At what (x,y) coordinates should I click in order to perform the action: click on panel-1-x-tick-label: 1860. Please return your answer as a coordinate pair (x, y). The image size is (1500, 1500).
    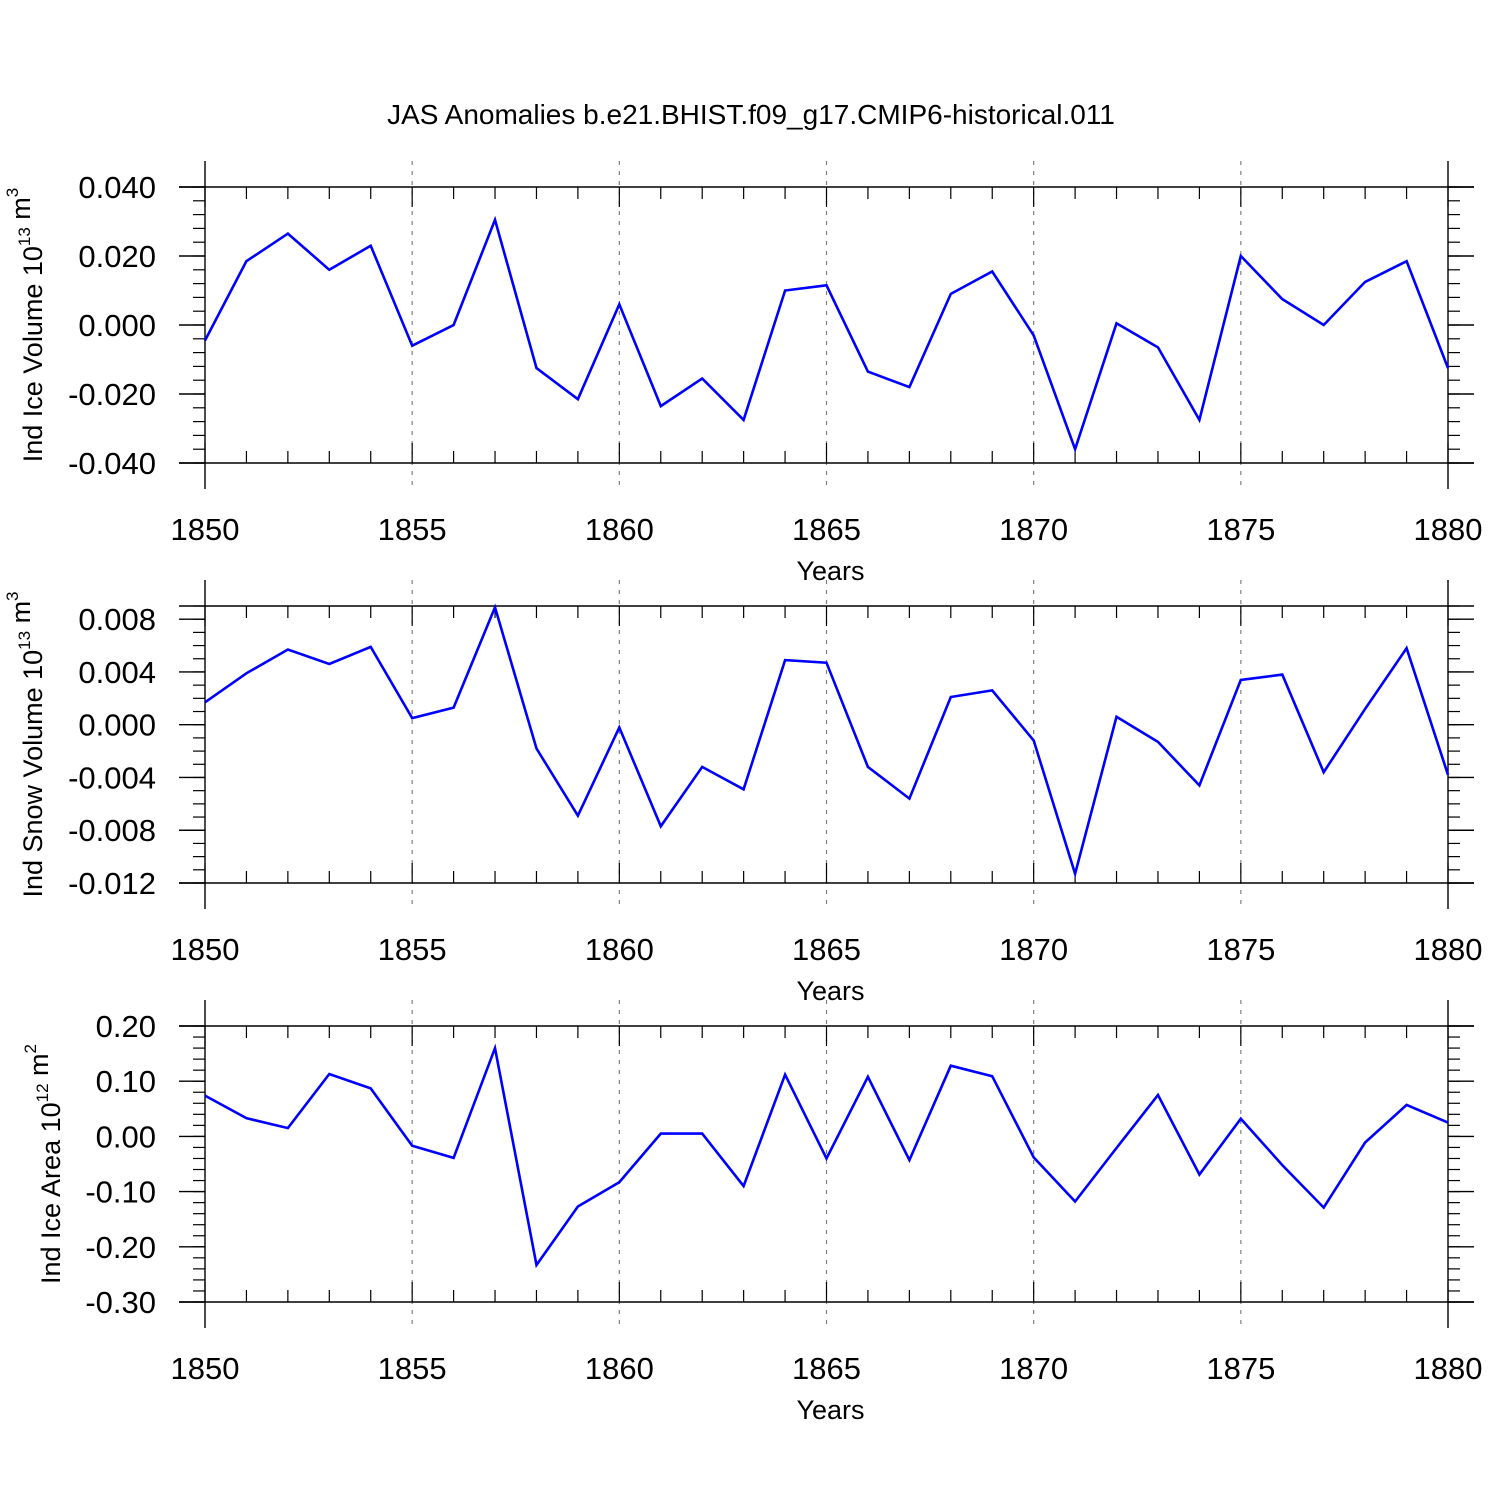
    Looking at the image, I should click on (619, 529).